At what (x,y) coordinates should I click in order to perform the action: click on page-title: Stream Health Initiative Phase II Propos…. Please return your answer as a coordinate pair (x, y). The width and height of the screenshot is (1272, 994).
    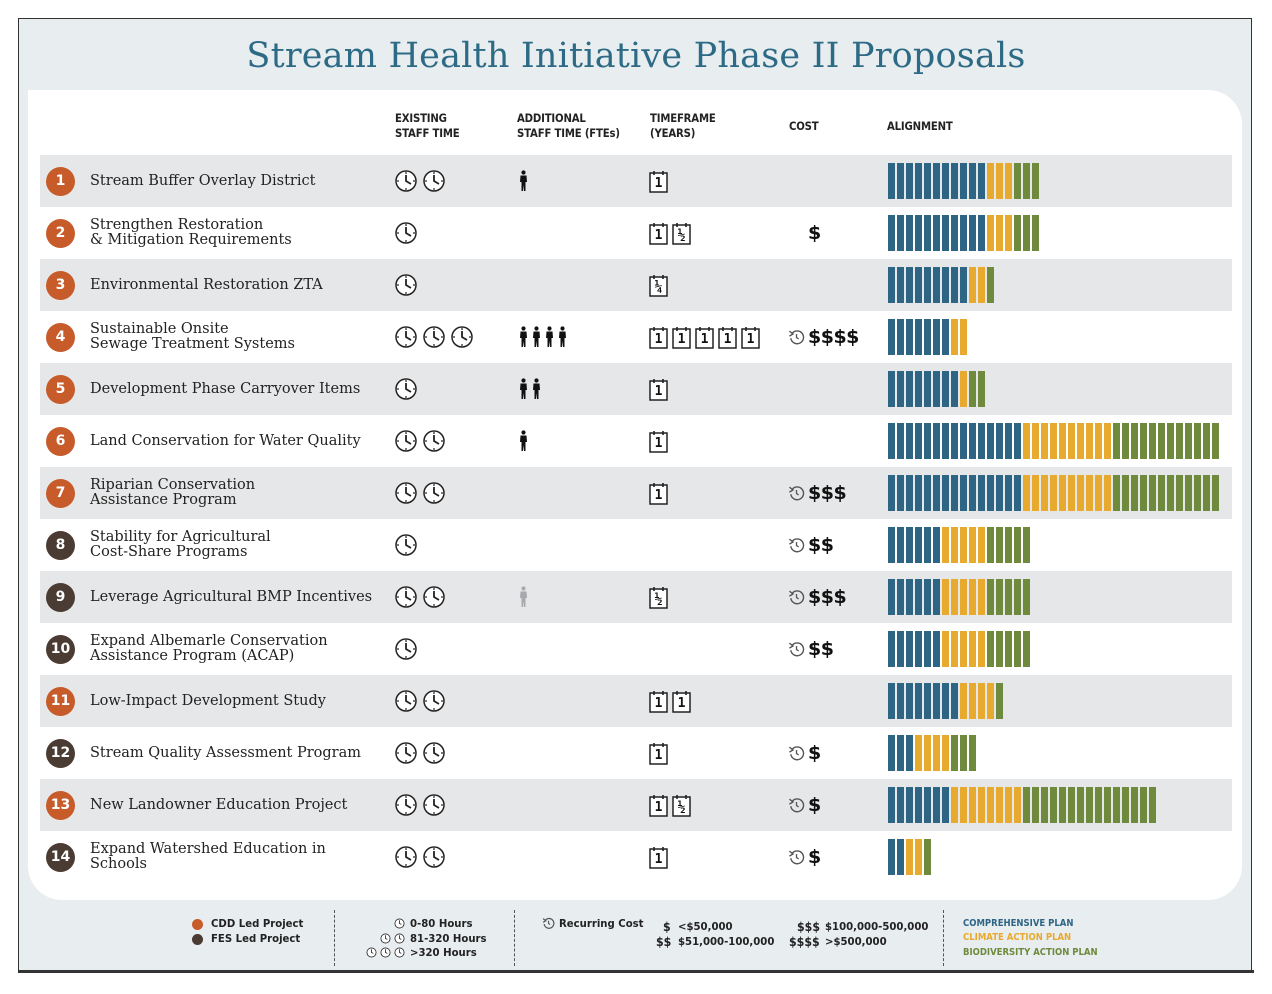
    Looking at the image, I should click on (636, 56).